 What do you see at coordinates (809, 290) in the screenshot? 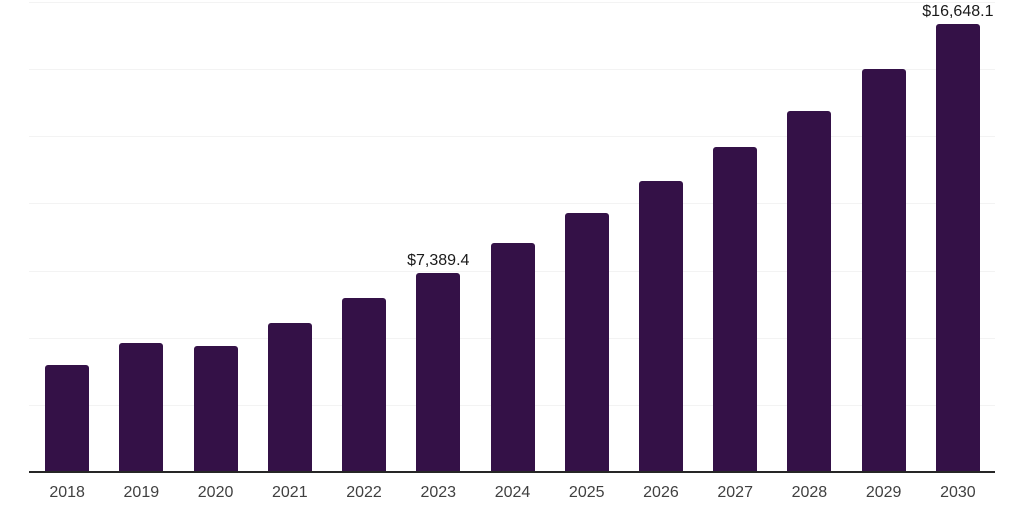
I see `bar-2028` at bounding box center [809, 290].